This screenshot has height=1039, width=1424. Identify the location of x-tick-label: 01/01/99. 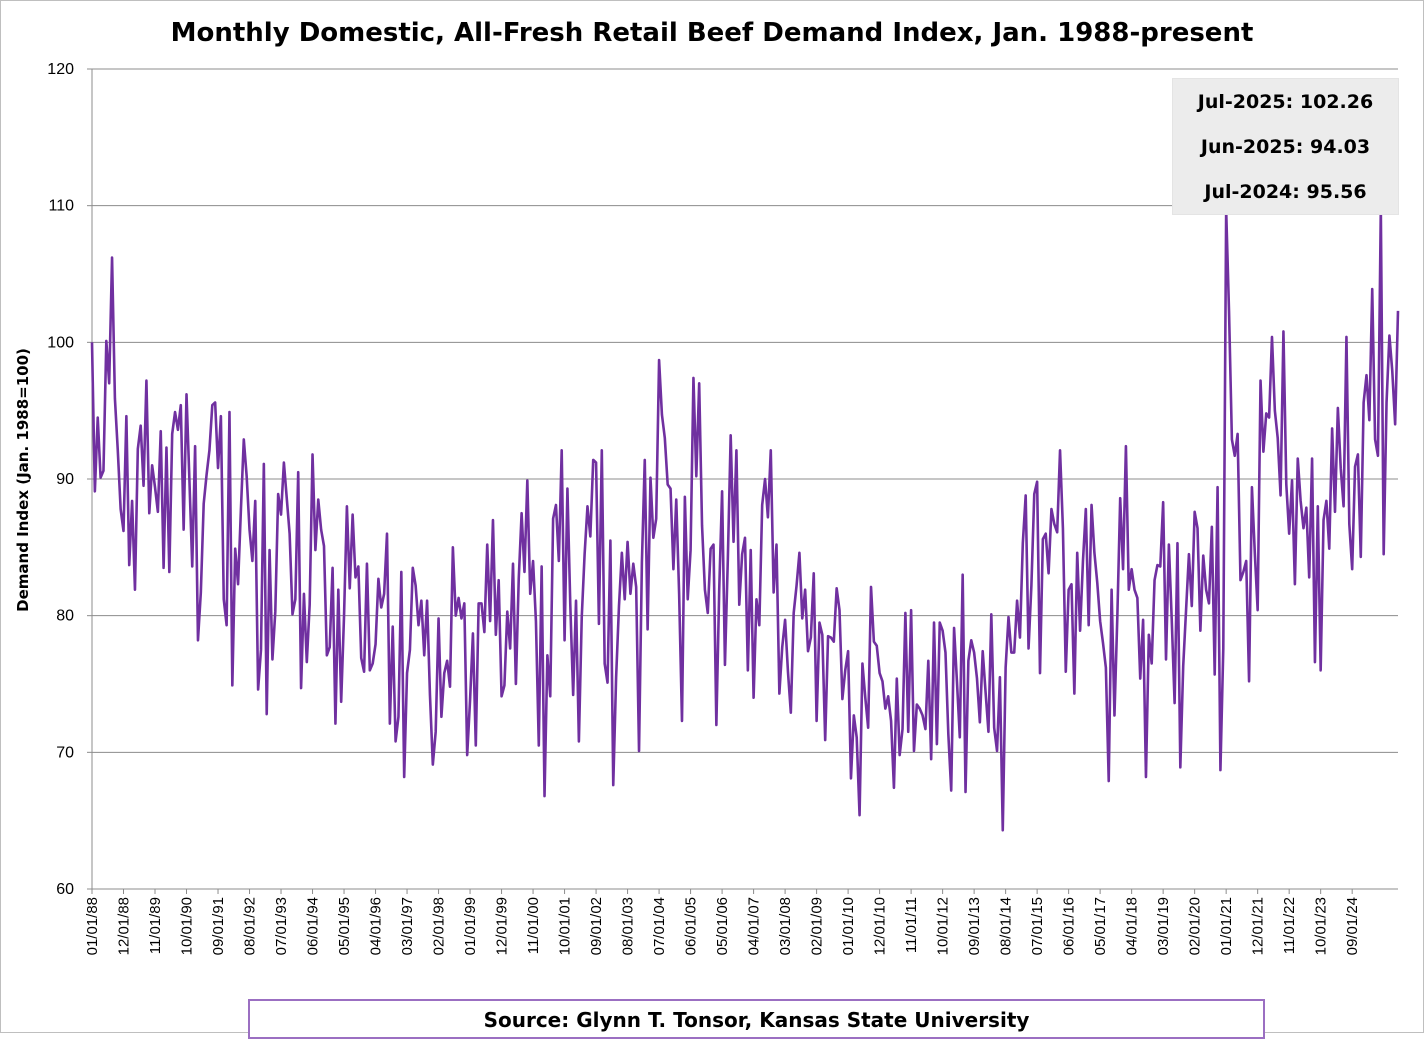
(470, 926).